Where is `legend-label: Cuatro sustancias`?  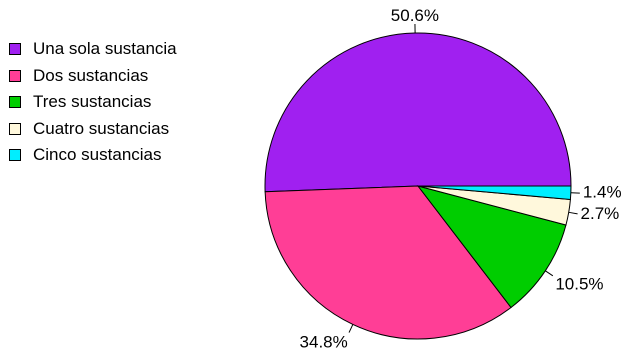
legend-label: Cuatro sustancias is located at coordinates (101, 128).